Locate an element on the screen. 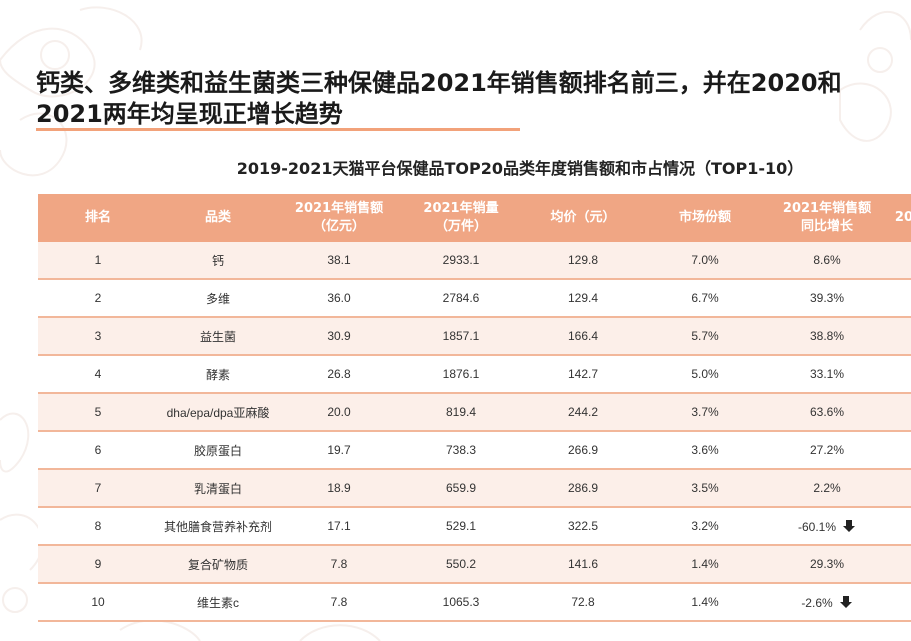 This screenshot has width=911, height=641. category-cell-value: 钙 is located at coordinates (217, 260).